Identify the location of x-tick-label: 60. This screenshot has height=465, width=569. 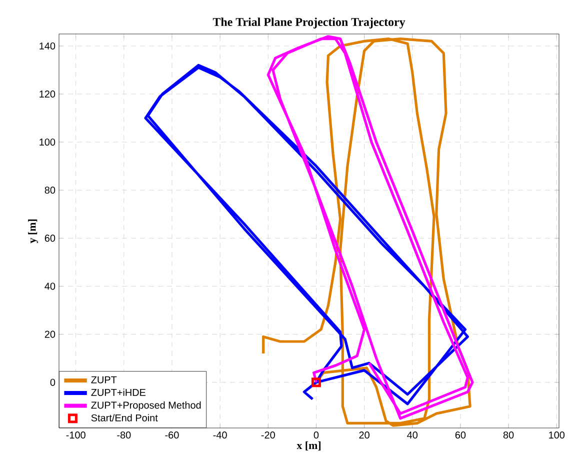
(460, 435).